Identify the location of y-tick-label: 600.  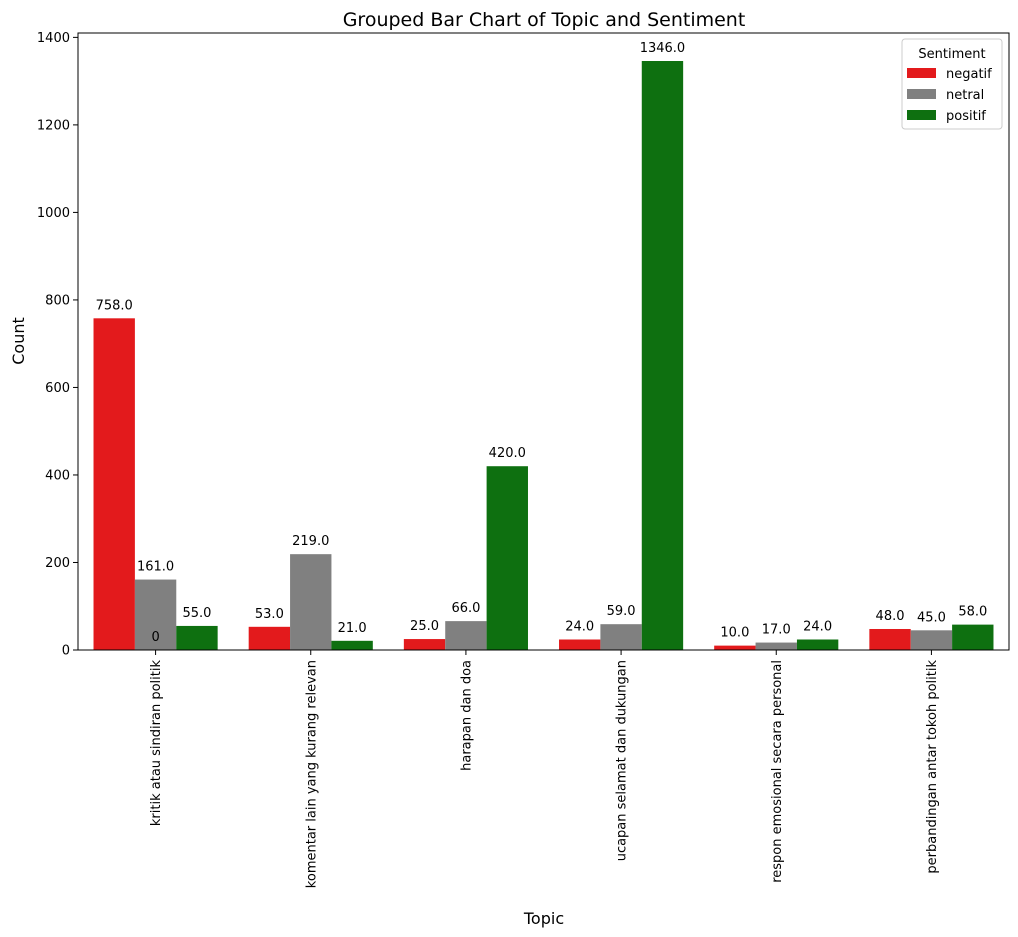
(57, 388).